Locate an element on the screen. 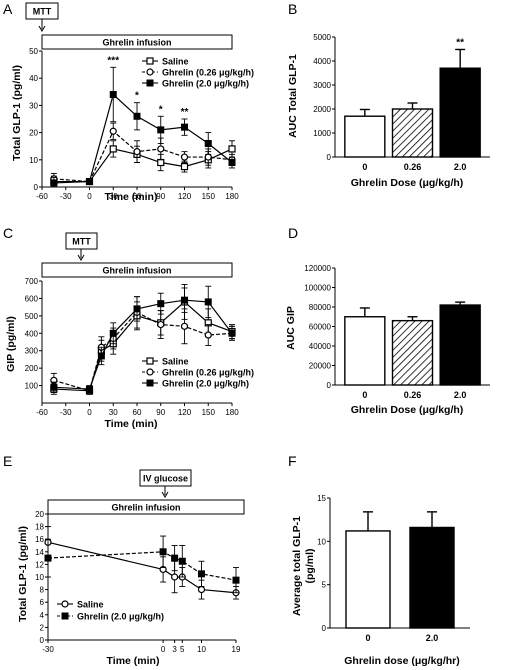  panel-c-series-1-legend-label: Saline is located at coordinates (175, 362).